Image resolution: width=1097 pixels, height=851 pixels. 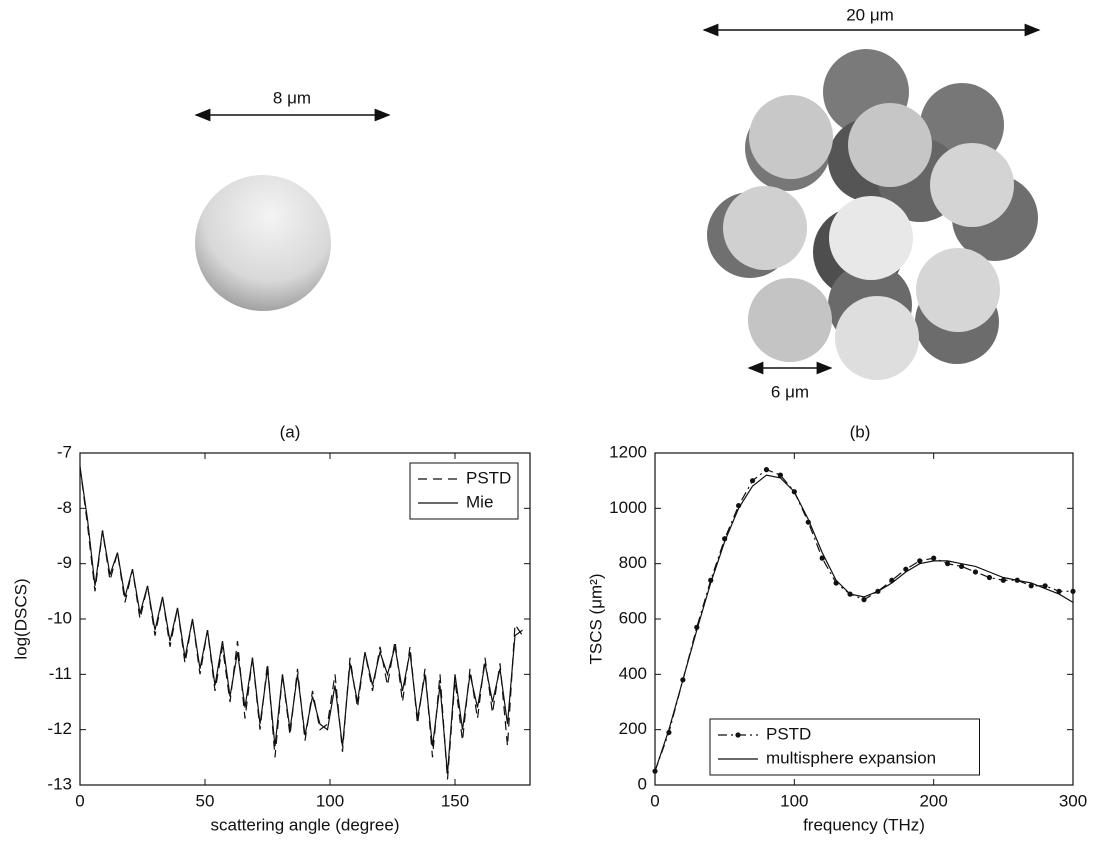 What do you see at coordinates (455, 800) in the screenshot?
I see `x-tick-label: 150` at bounding box center [455, 800].